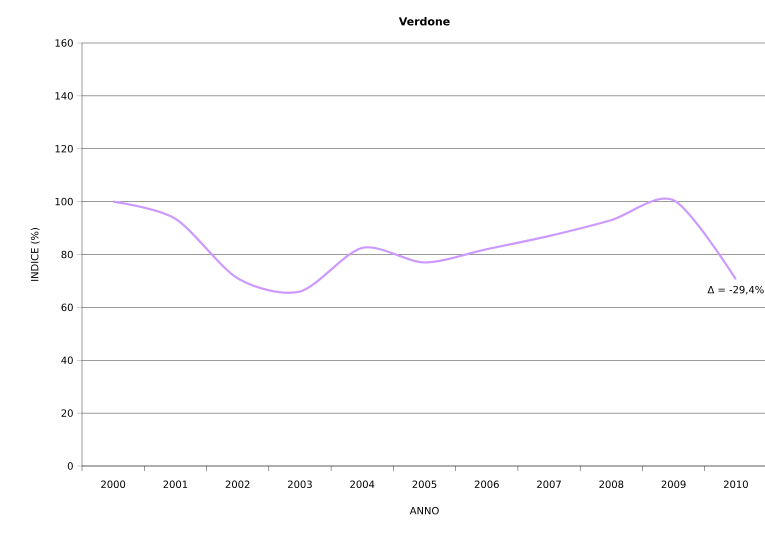 Image resolution: width=765 pixels, height=536 pixels. What do you see at coordinates (486, 484) in the screenshot?
I see `x-tick-label: 2006` at bounding box center [486, 484].